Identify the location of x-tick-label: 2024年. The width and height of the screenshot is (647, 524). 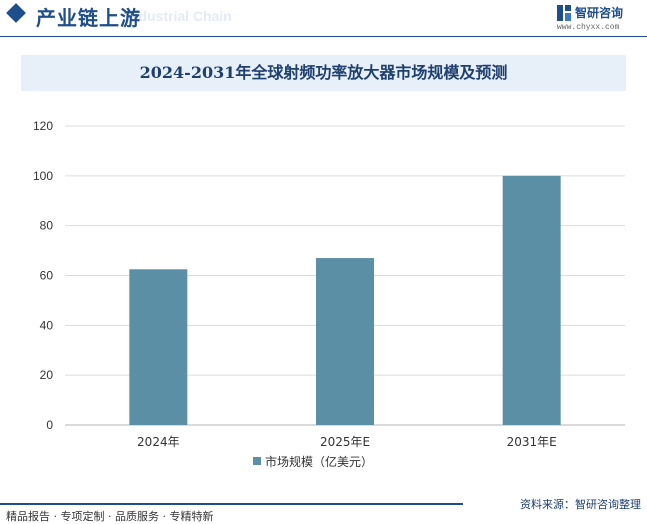
(158, 442).